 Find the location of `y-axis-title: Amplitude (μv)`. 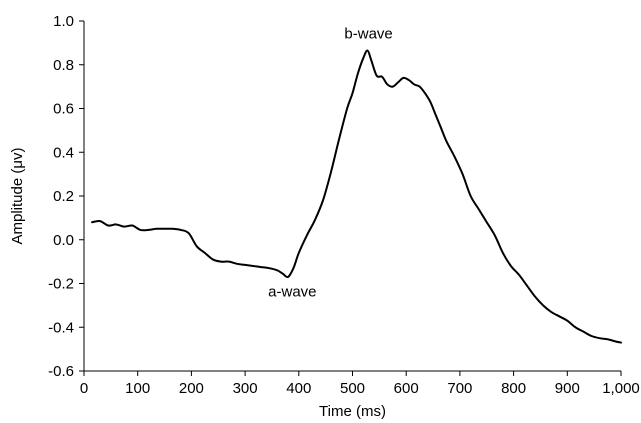

y-axis-title: Amplitude (μv) is located at coordinates (17, 195).